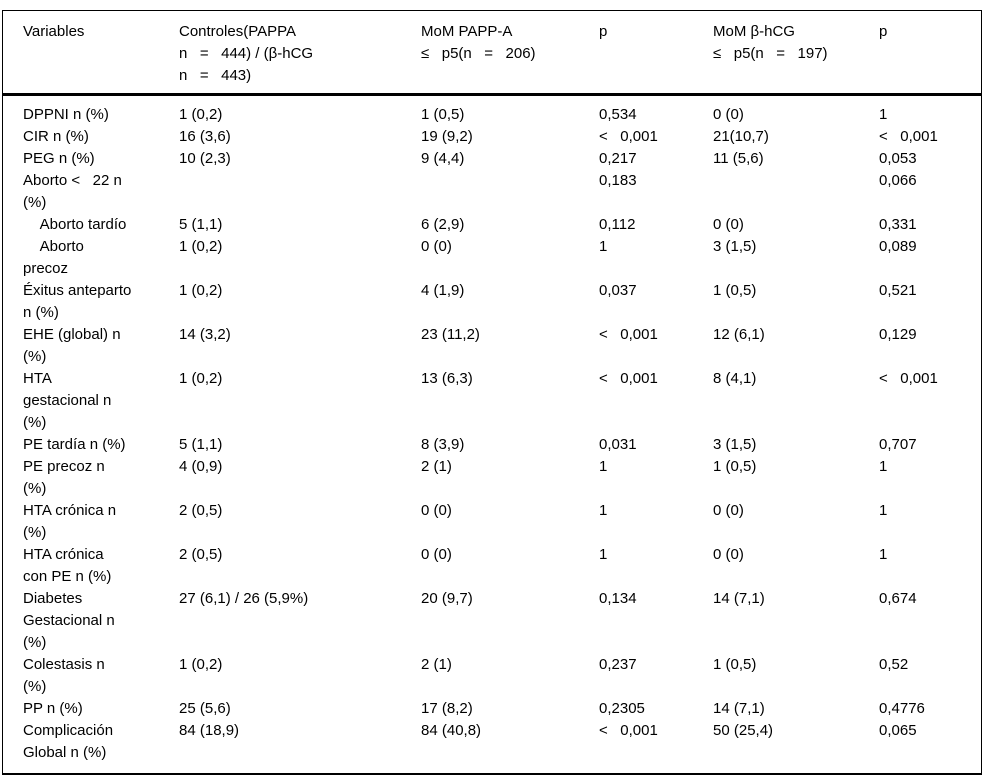  I want to click on table-row: HTA crónica n (%) 2 (0,5) 0 (0) 1 0 (0) 1, so click(502, 522).